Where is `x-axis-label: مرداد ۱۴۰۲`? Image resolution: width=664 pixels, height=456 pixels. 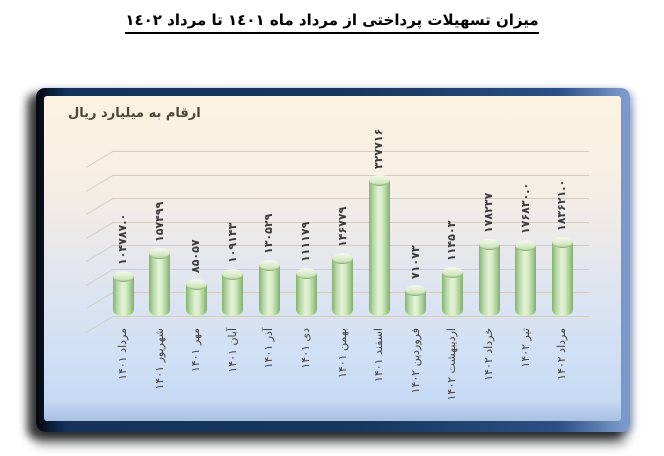 x-axis-label: مرداد ۱۴۰۲ is located at coordinates (562, 354).